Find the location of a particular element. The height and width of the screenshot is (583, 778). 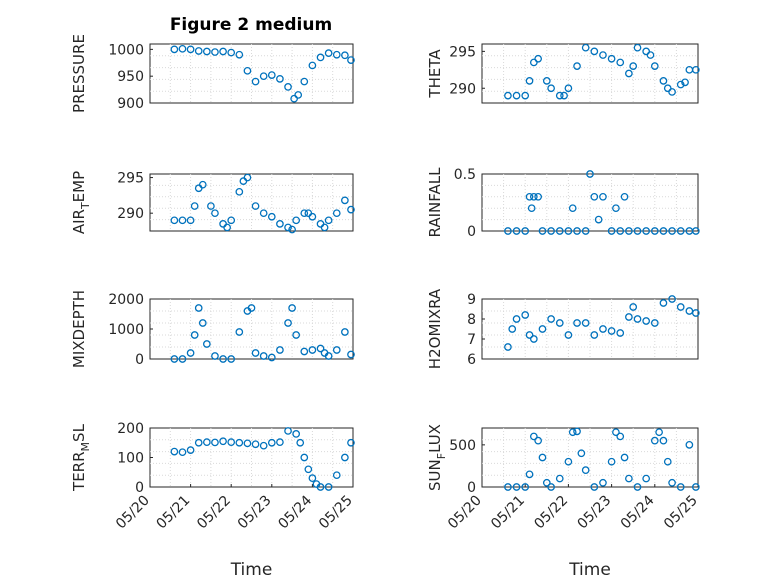

y-tick-label: 200 is located at coordinates (130, 429).